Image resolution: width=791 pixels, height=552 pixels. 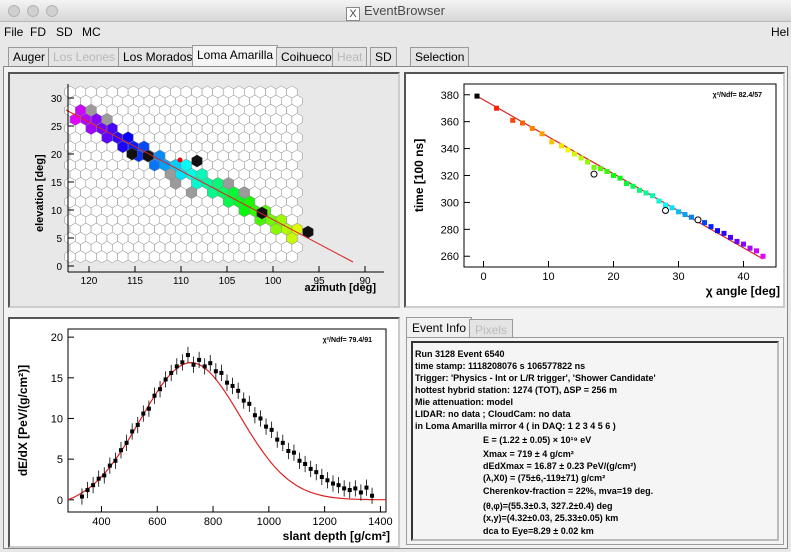 What do you see at coordinates (84, 56) in the screenshot?
I see `tab-los-leones: Los Leones` at bounding box center [84, 56].